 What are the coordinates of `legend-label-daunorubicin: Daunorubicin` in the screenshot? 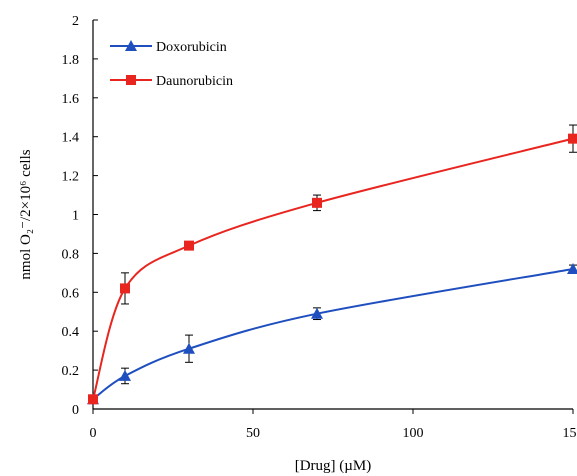 It's located at (194, 81).